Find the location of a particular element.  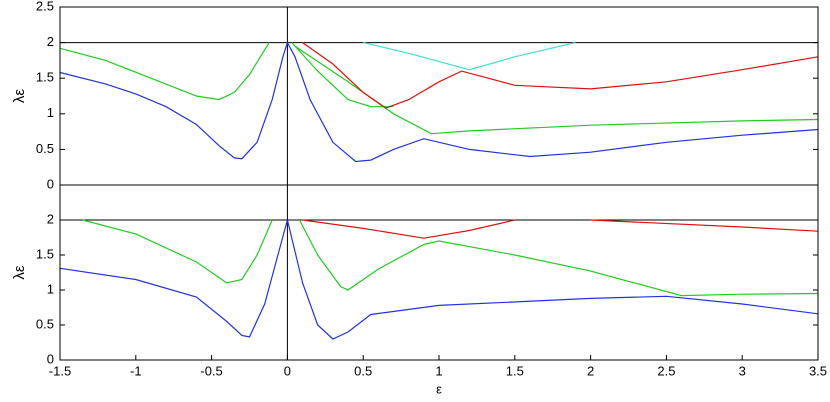

x-tick-label: 0 is located at coordinates (287, 370).